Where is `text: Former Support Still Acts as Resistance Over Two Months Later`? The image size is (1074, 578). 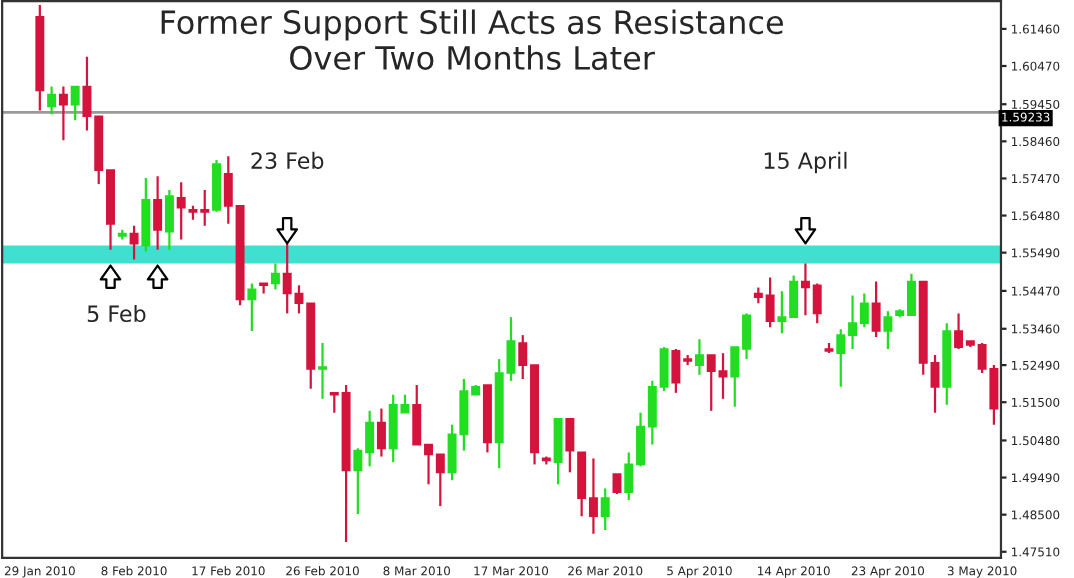 text: Former Support Still Acts as Resistance Over Two Months Later is located at coordinates (472, 39).